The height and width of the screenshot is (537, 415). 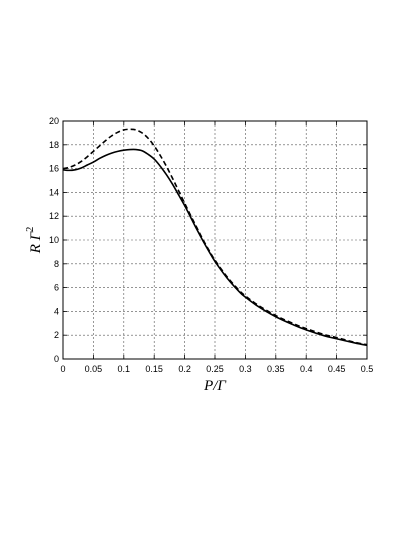 I want to click on x-axis-label: P/Γ, so click(x=215, y=386).